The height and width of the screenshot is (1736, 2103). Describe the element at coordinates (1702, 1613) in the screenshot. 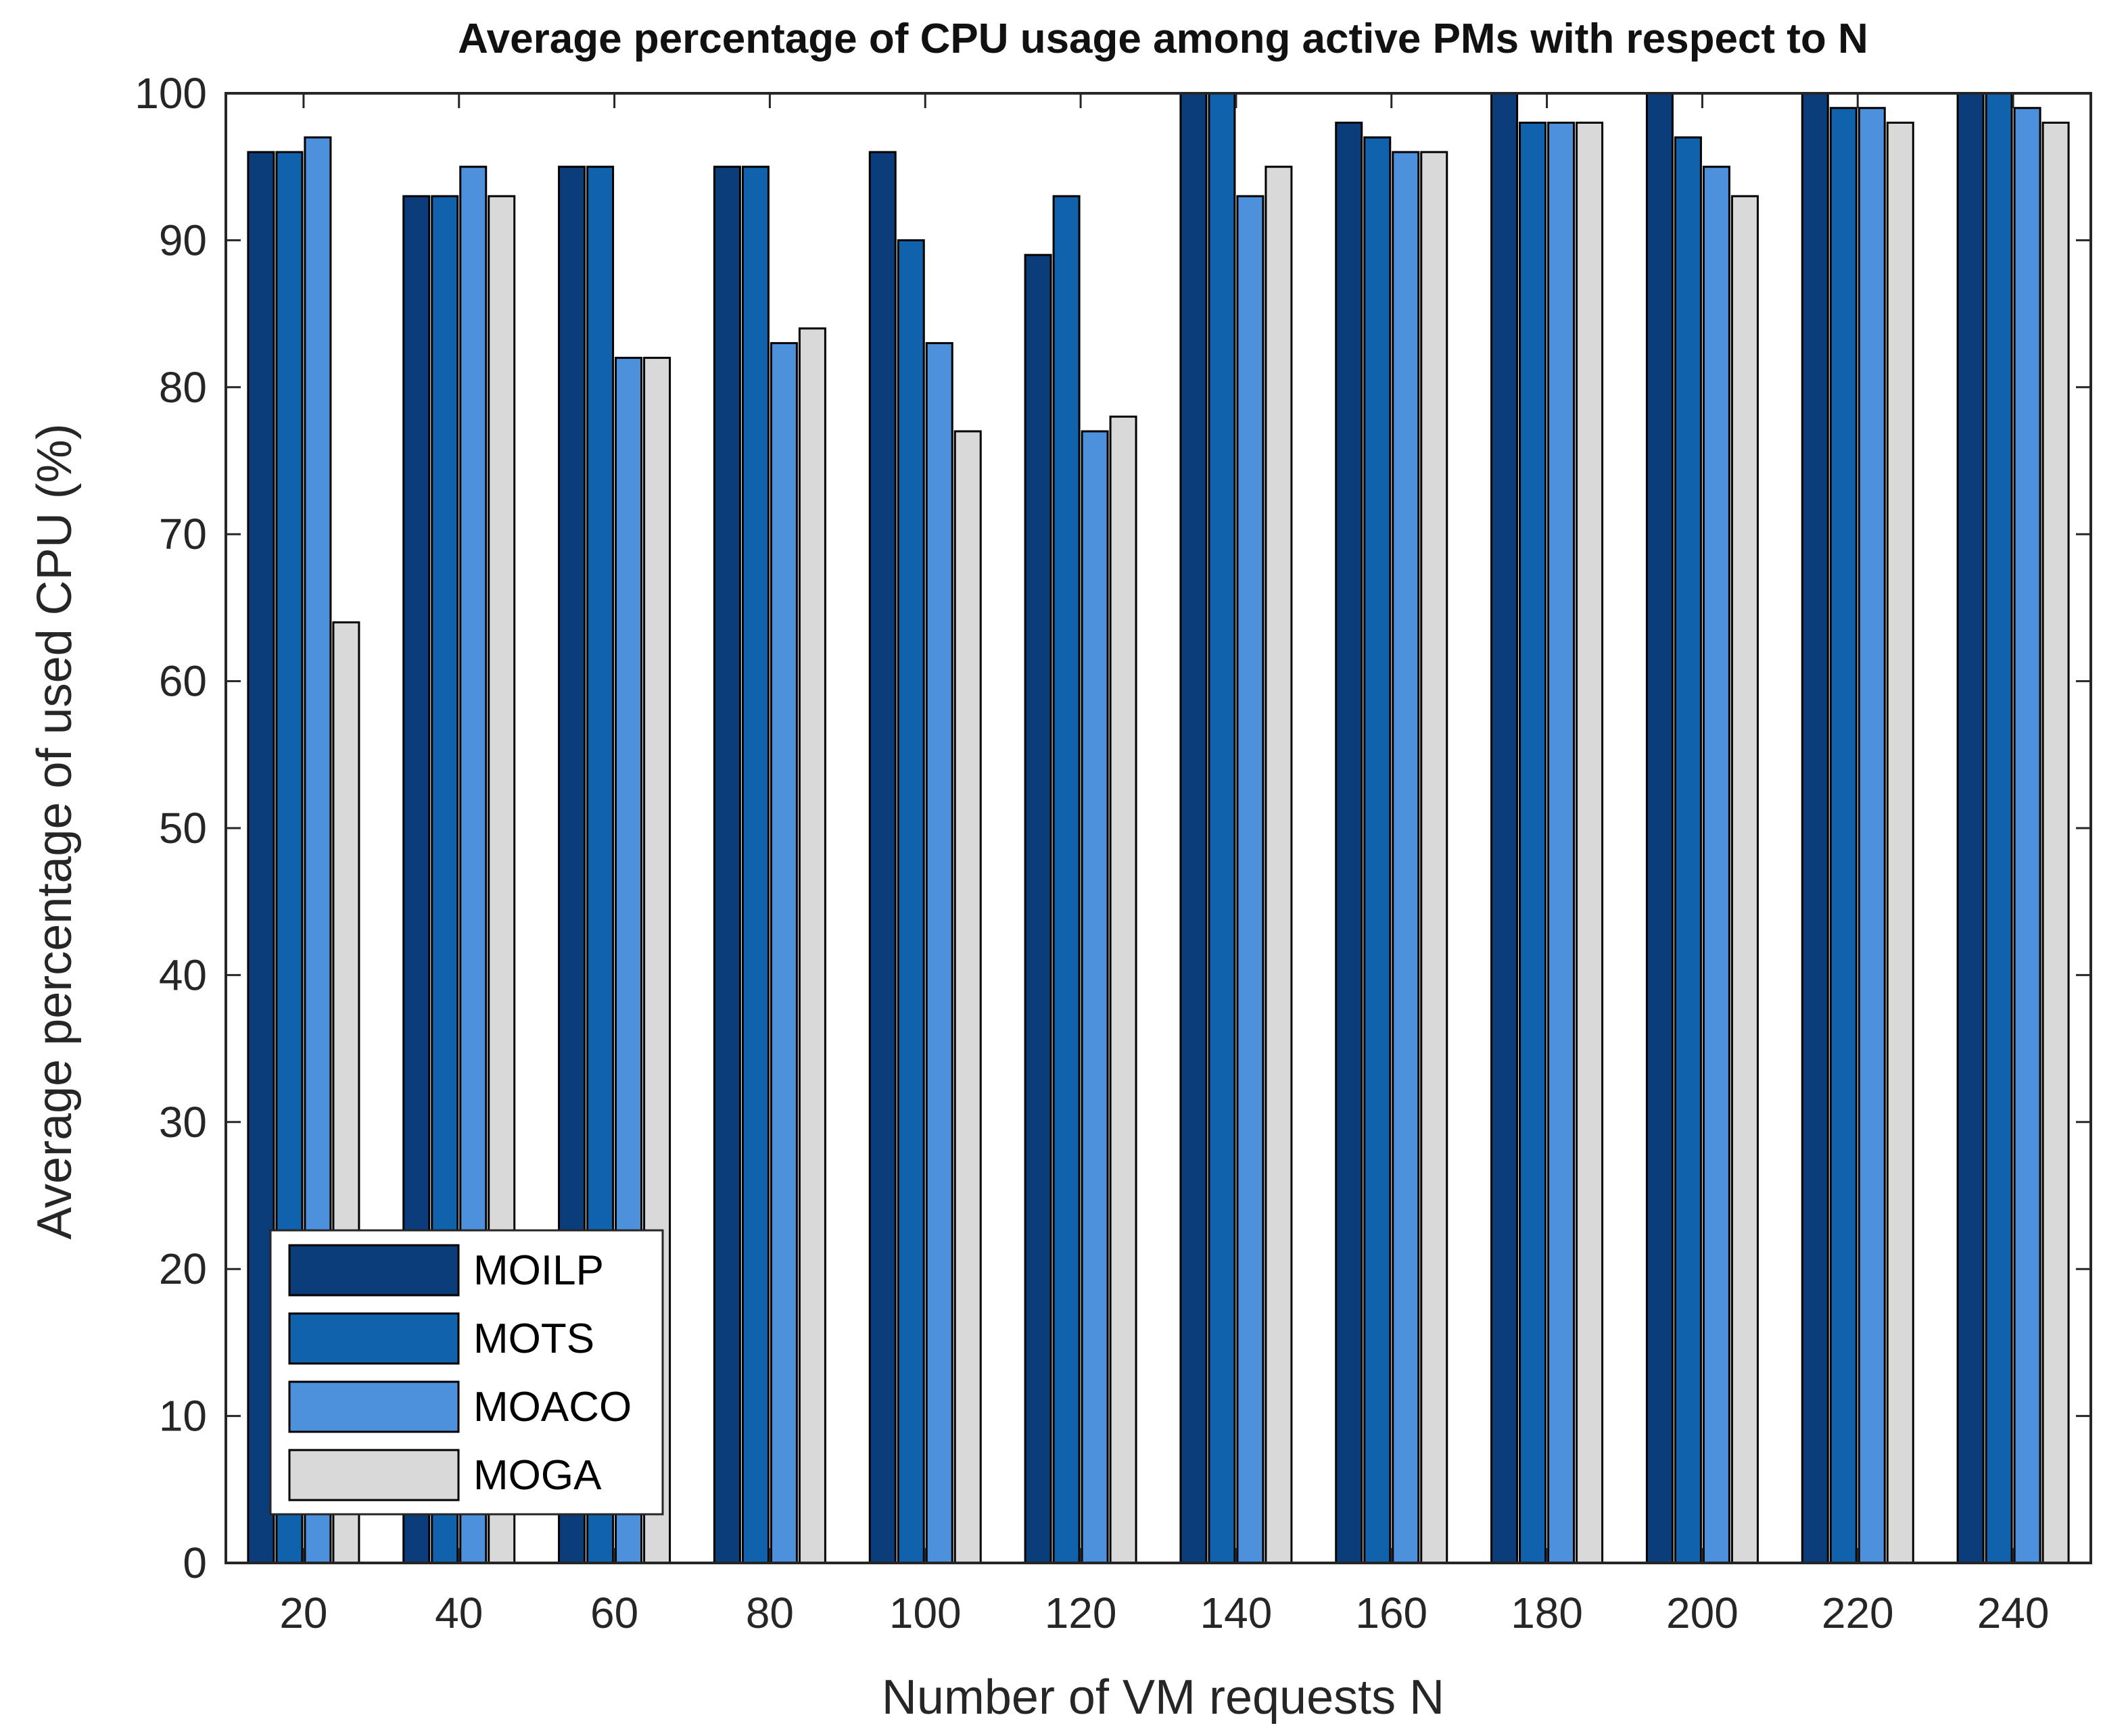

I see `x-tick-label-200: 200` at that location.